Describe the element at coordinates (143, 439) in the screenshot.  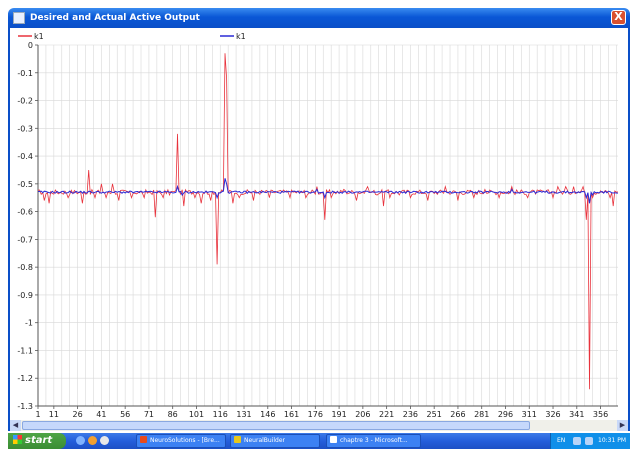
I see `neurosolutions-app-icon` at that location.